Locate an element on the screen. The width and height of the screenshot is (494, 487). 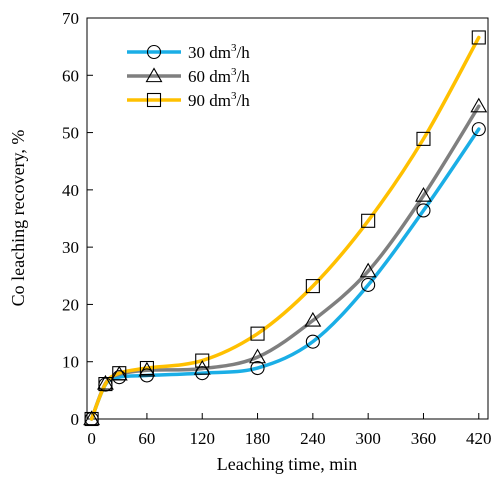
y-tick-label: 10 is located at coordinates (70, 362).